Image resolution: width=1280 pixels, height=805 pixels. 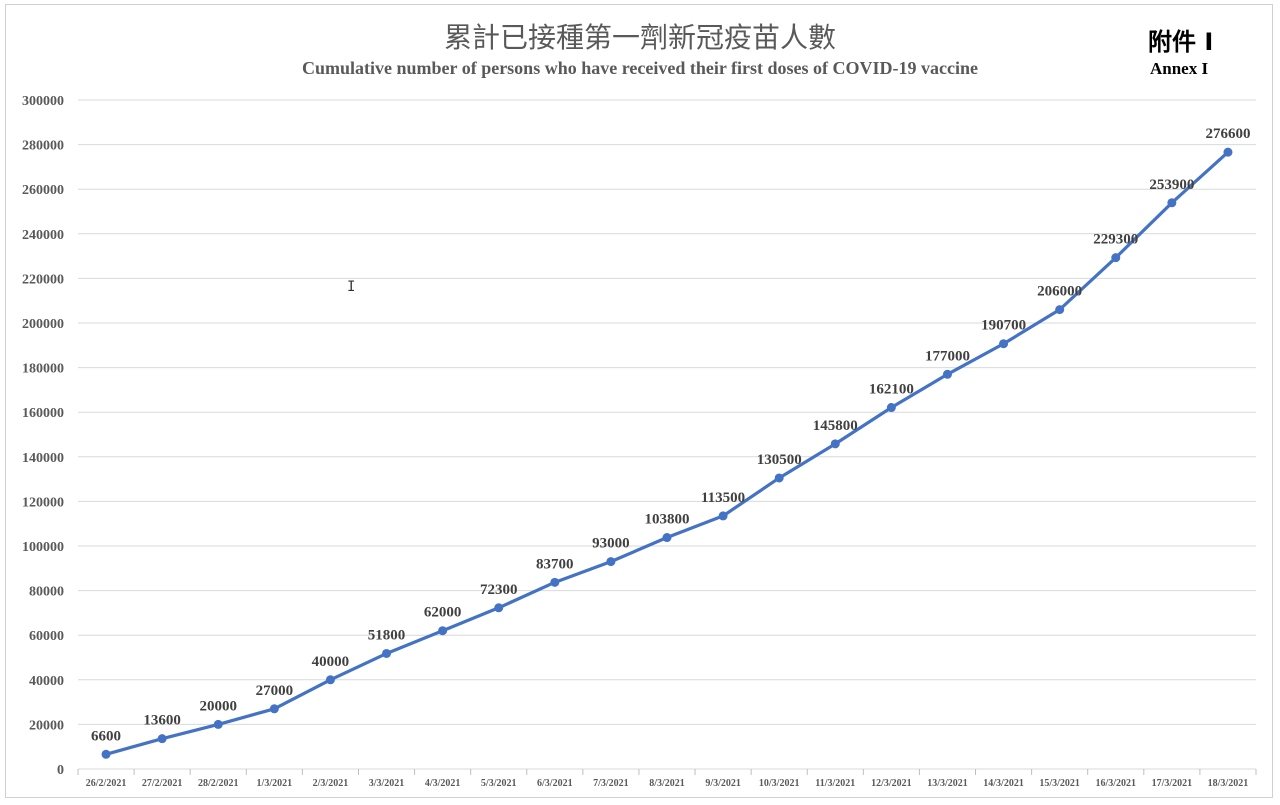 What do you see at coordinates (1059, 783) in the screenshot?
I see `x-tick-label: 15/3/2021` at bounding box center [1059, 783].